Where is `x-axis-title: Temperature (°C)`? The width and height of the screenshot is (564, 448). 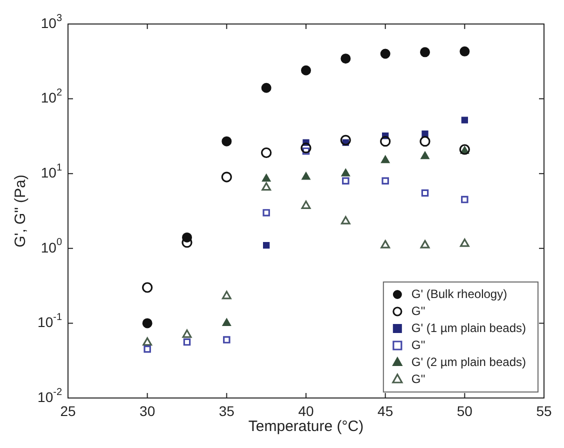 x-axis-title: Temperature (°C) is located at coordinates (306, 427).